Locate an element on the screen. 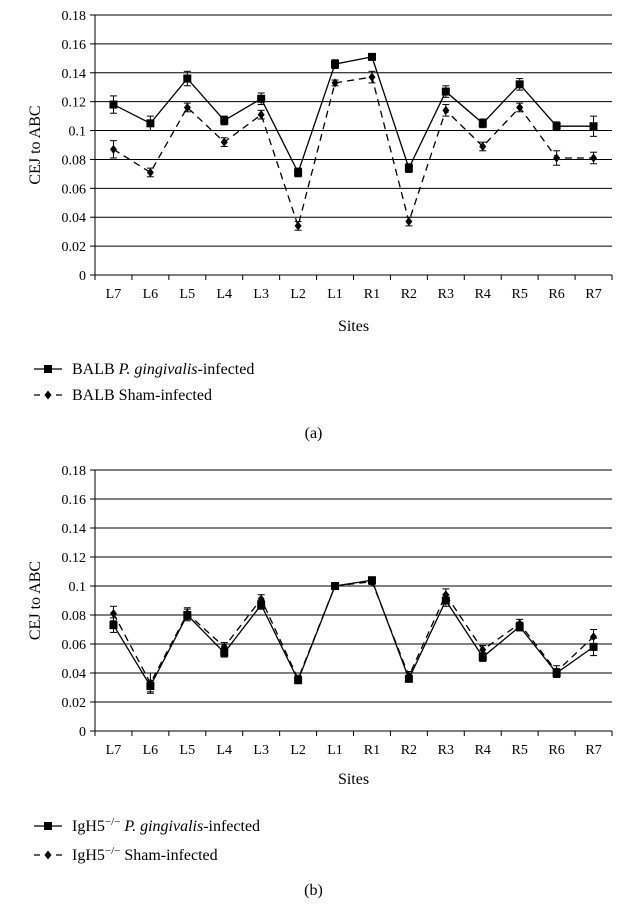 The width and height of the screenshot is (622, 907). x-tick-label: L6 is located at coordinates (151, 750).